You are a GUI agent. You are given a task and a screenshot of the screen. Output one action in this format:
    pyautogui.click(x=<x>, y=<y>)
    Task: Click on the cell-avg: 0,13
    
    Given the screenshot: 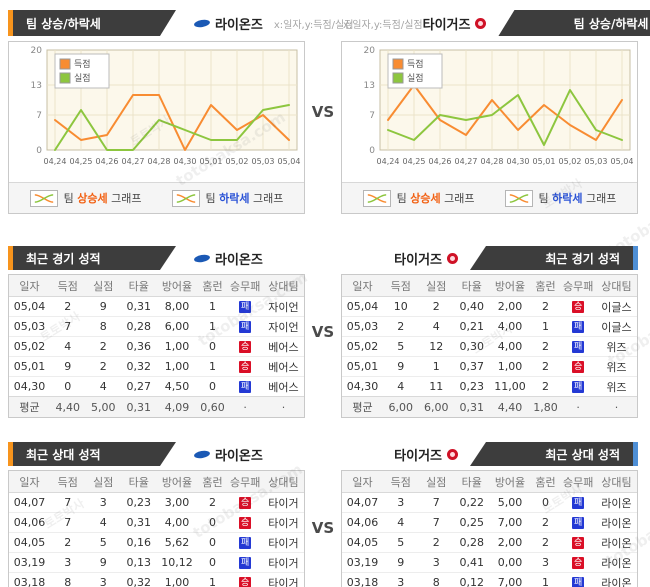 What is the action you would take?
    pyautogui.click(x=139, y=562)
    